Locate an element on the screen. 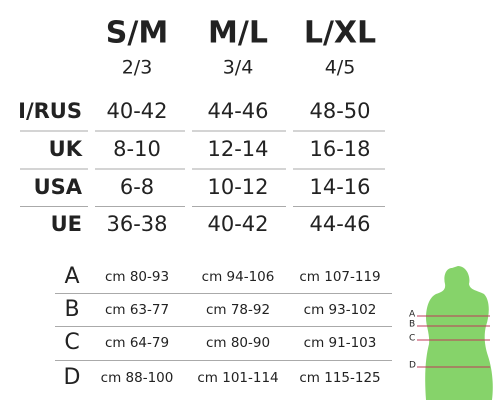  body-silhouette is located at coordinates (459, 333).